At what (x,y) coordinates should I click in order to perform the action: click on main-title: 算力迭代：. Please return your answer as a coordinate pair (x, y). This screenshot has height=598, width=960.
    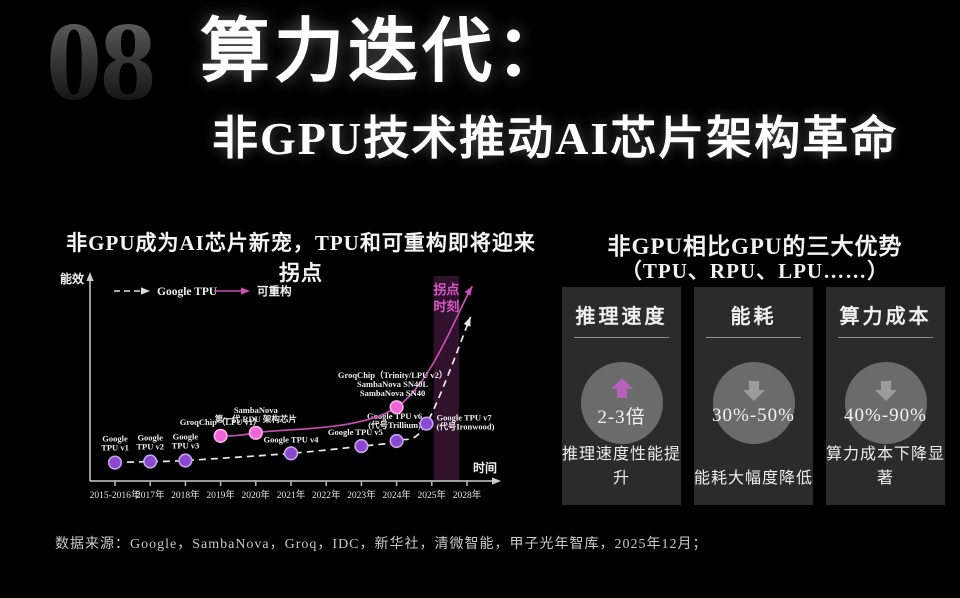
    Looking at the image, I should click on (385, 52).